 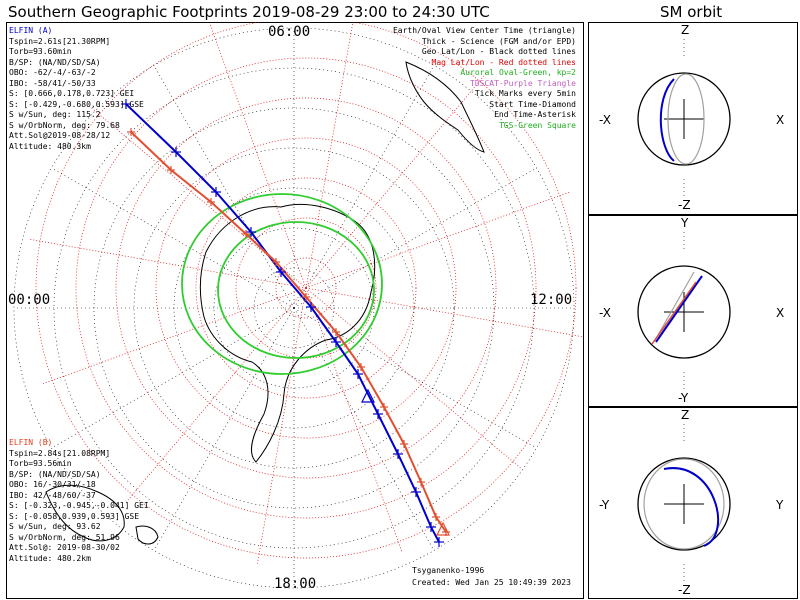 I want to click on elfin-a-line: IBO: -58/41/-50/33, so click(x=52, y=83).